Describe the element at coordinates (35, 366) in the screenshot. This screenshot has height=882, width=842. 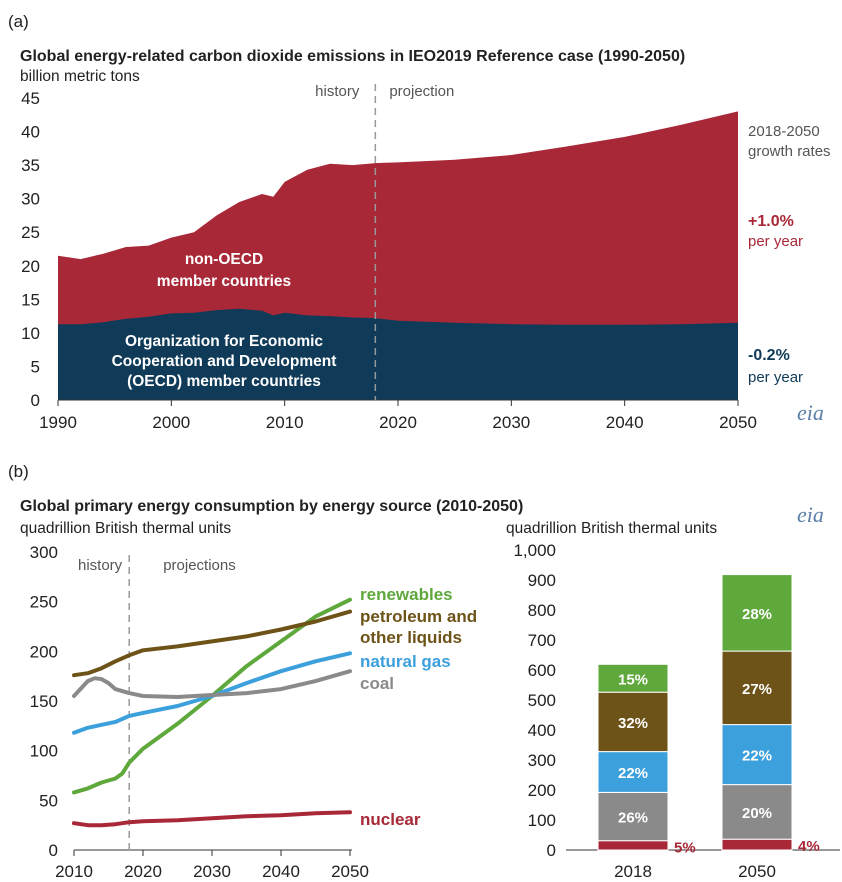
I see `y-tick-label-a: 5` at that location.